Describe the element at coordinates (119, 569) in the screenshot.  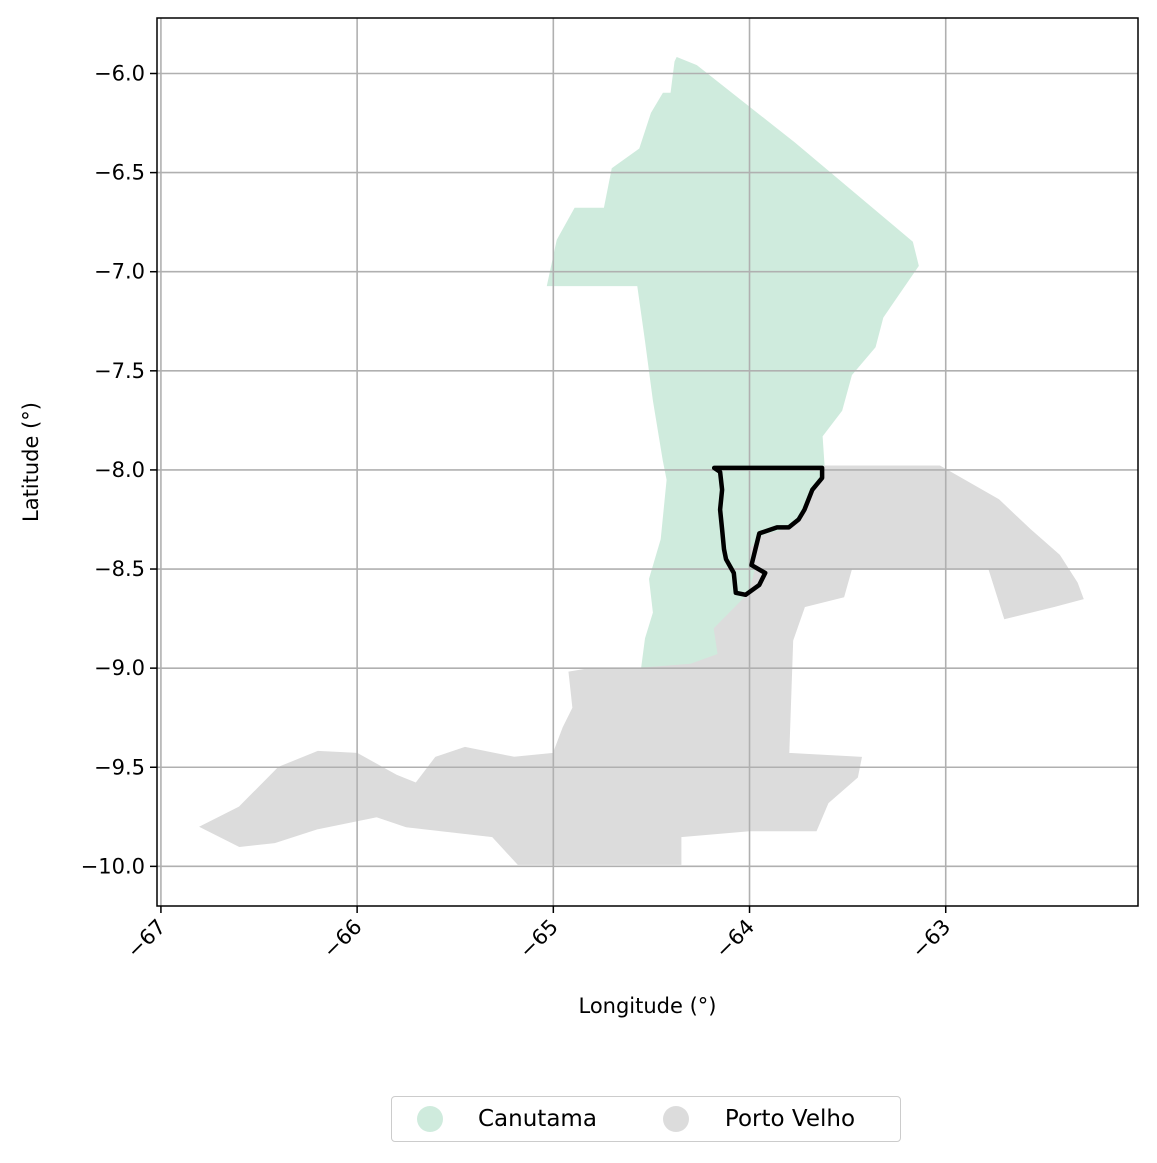
I see `y-tick-label: −8.5` at that location.